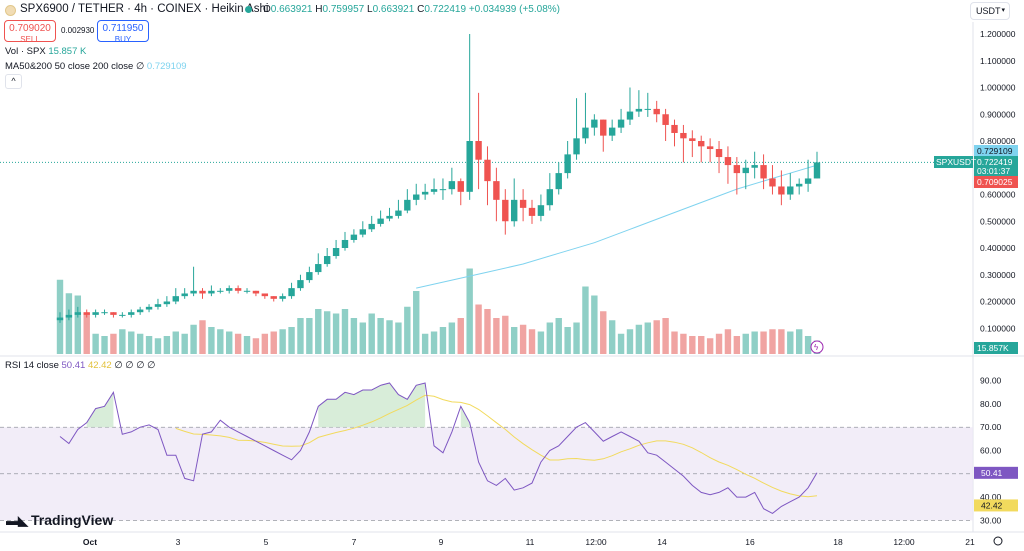 The height and width of the screenshot is (551, 1024). I want to click on symbol-logo-icon, so click(10, 10).